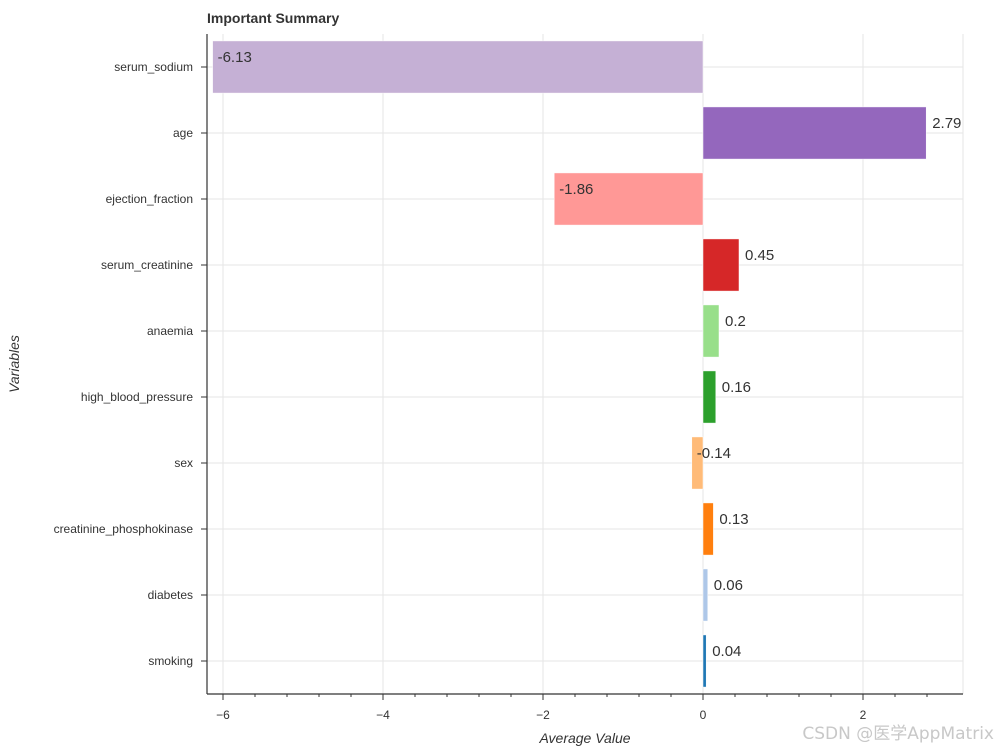 The image size is (1000, 750). I want to click on x-tick-label: −6, so click(223, 715).